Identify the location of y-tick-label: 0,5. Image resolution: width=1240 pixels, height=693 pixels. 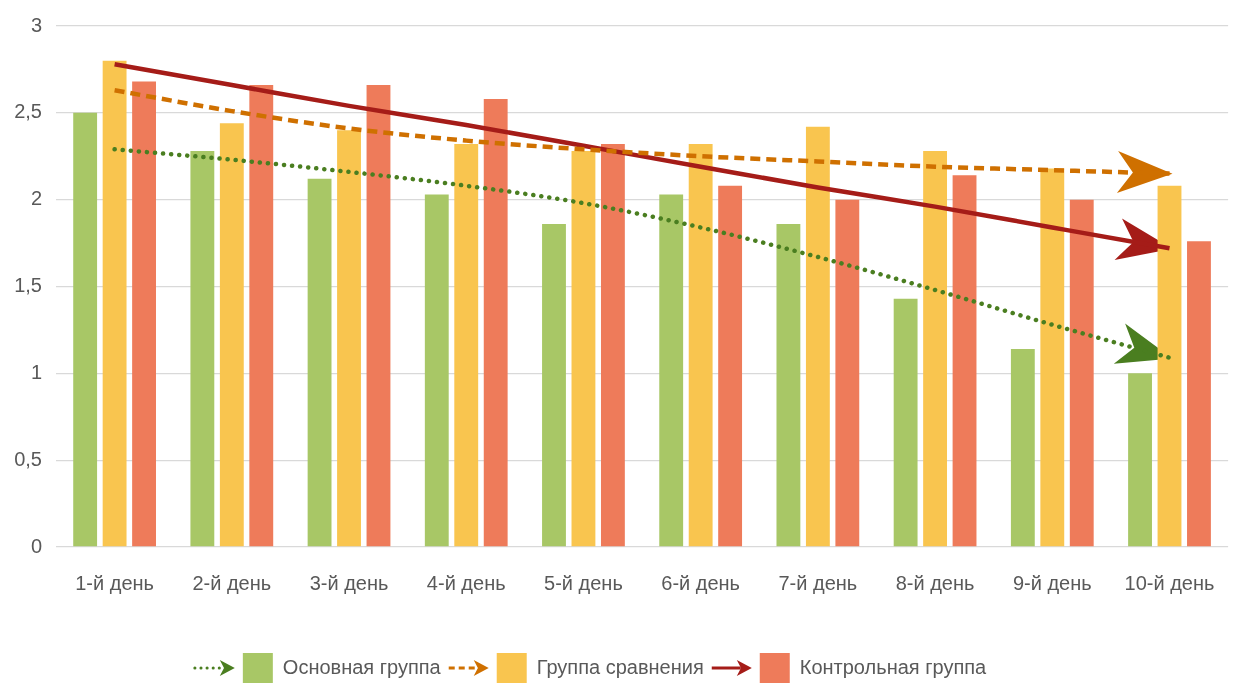
(28, 458).